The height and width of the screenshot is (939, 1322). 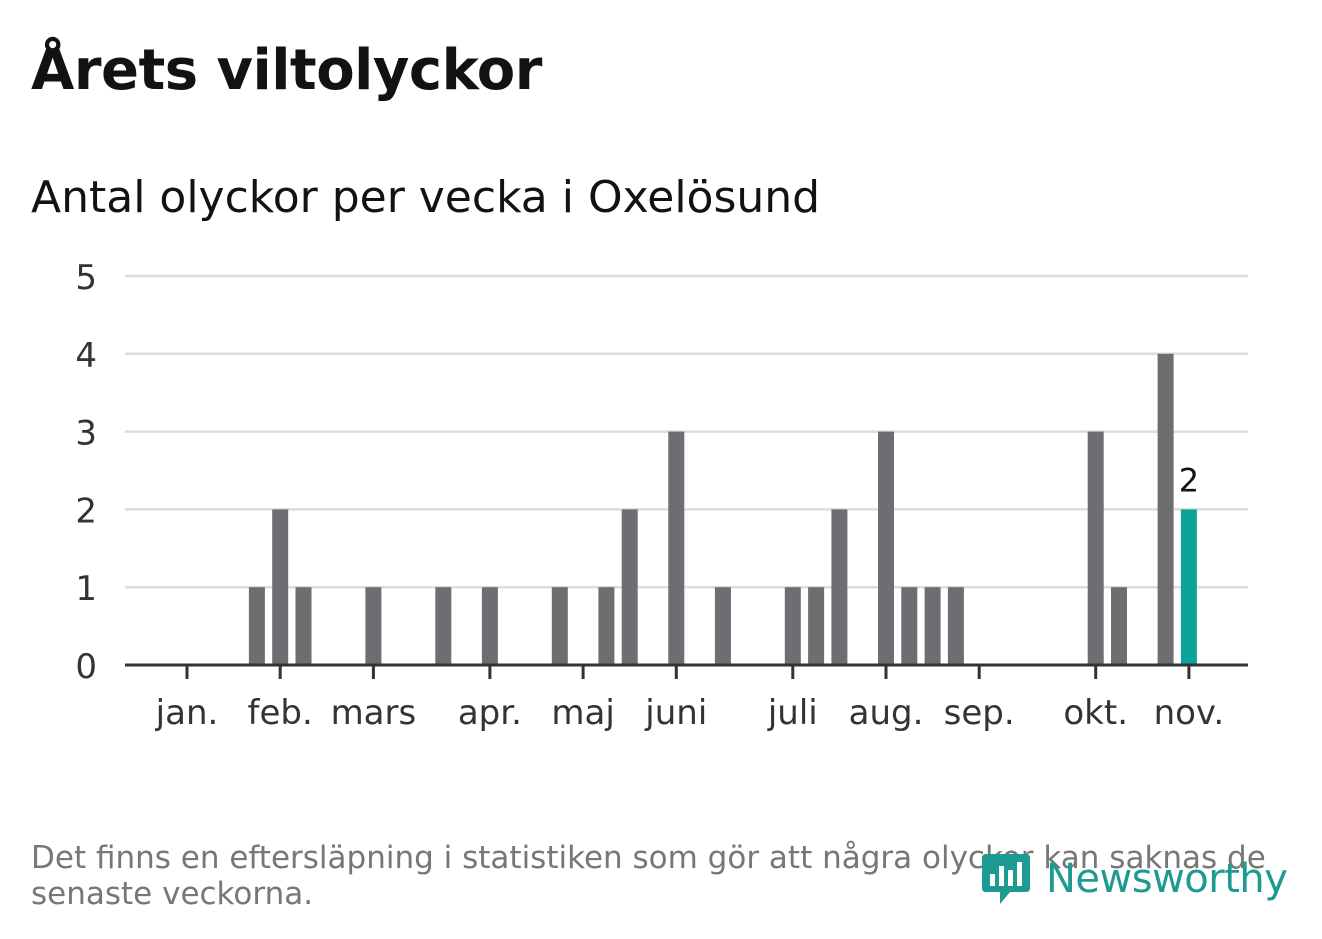 I want to click on x-tick-label: okt., so click(x=1095, y=713).